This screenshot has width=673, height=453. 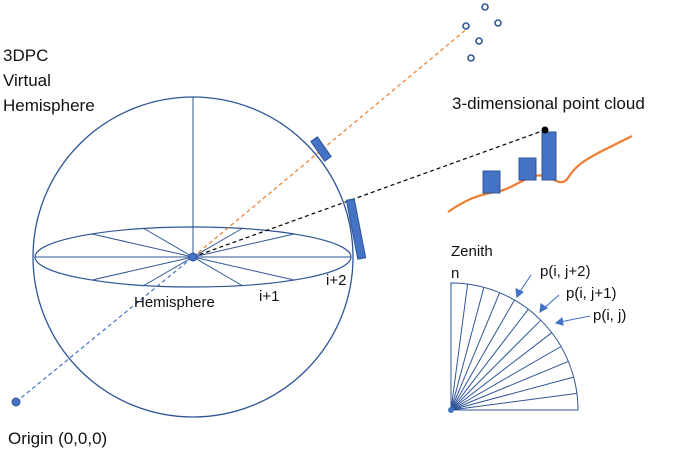 I want to click on i-plus-2-label: i+2, so click(x=336, y=280).